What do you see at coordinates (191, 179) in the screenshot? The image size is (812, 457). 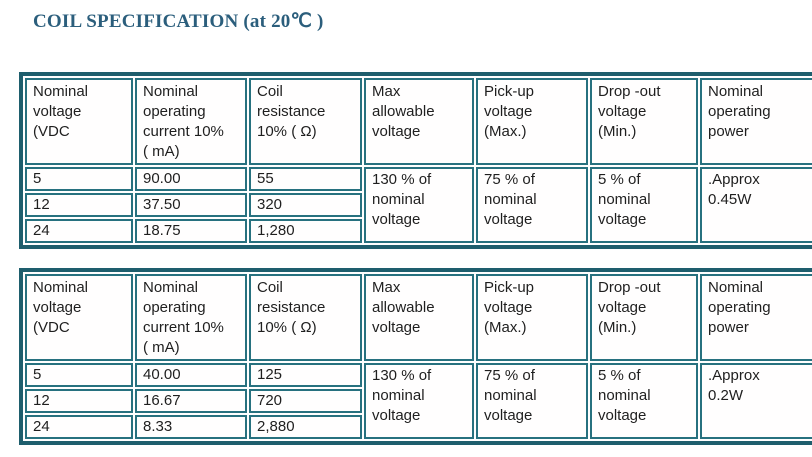 I see `cell-operating-current: 90.00` at bounding box center [191, 179].